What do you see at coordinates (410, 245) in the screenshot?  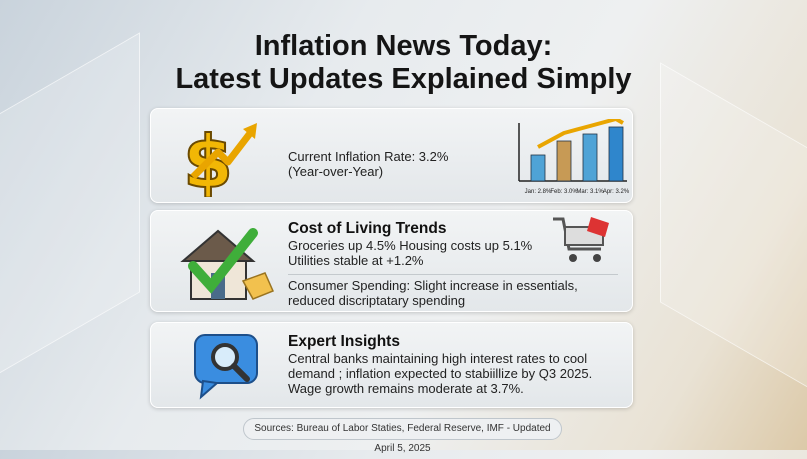 I see `groceries-housing-text: Groceries up 4.5% Housing costs up 5.1%` at bounding box center [410, 245].